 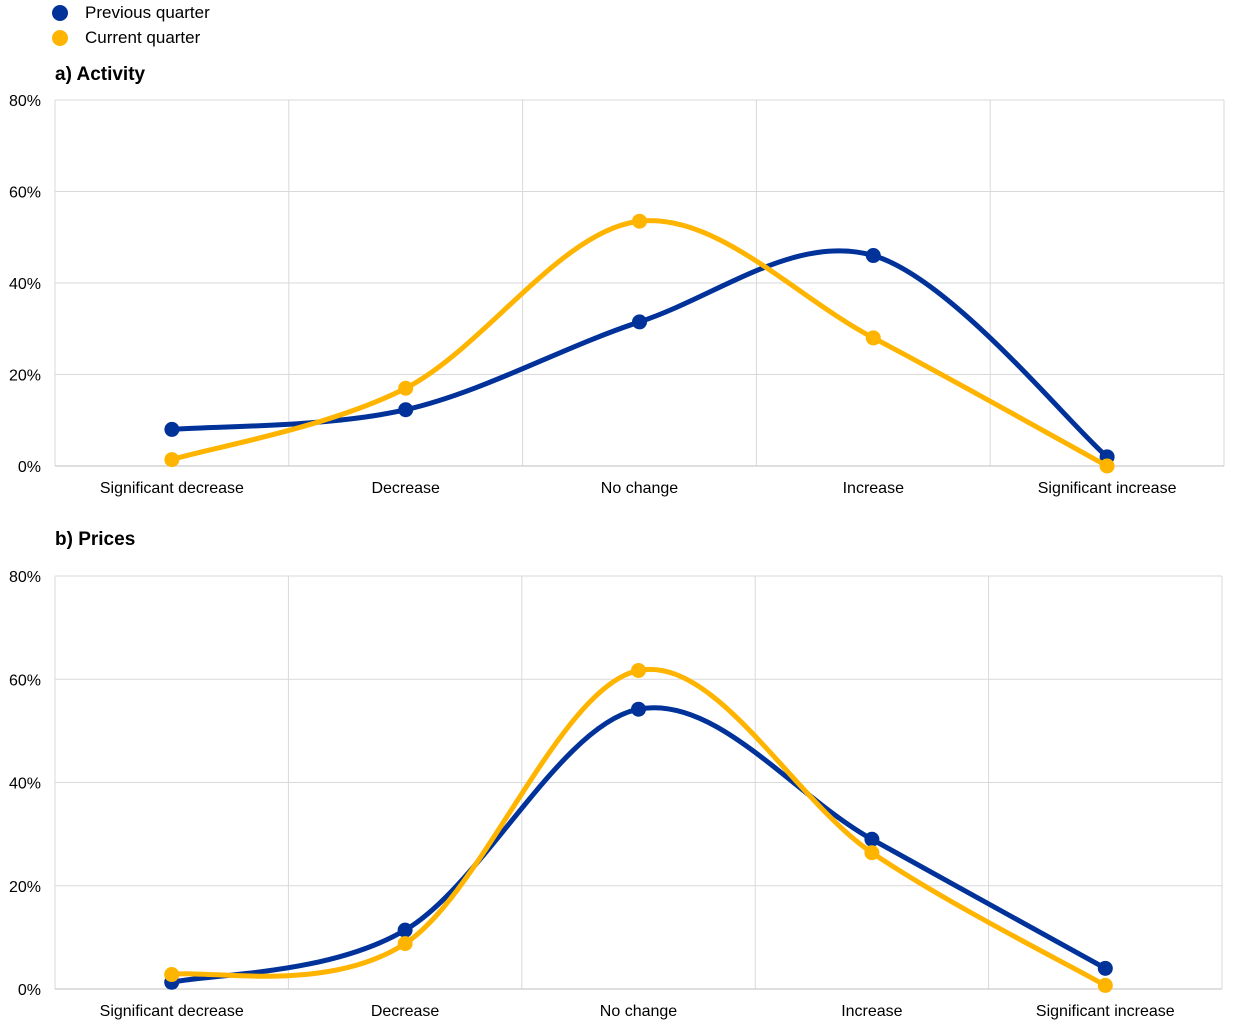 I want to click on legend-swatch-previous, so click(x=60, y=12).